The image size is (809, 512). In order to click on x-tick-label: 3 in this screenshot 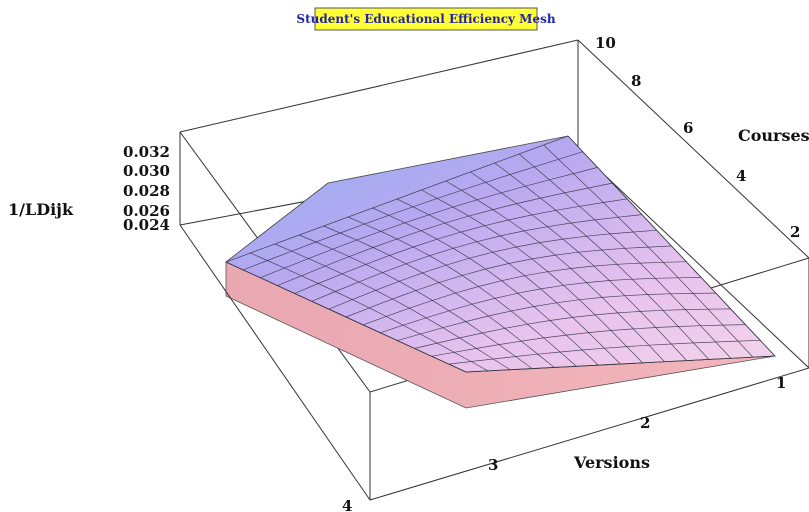, I will do `click(493, 465)`.